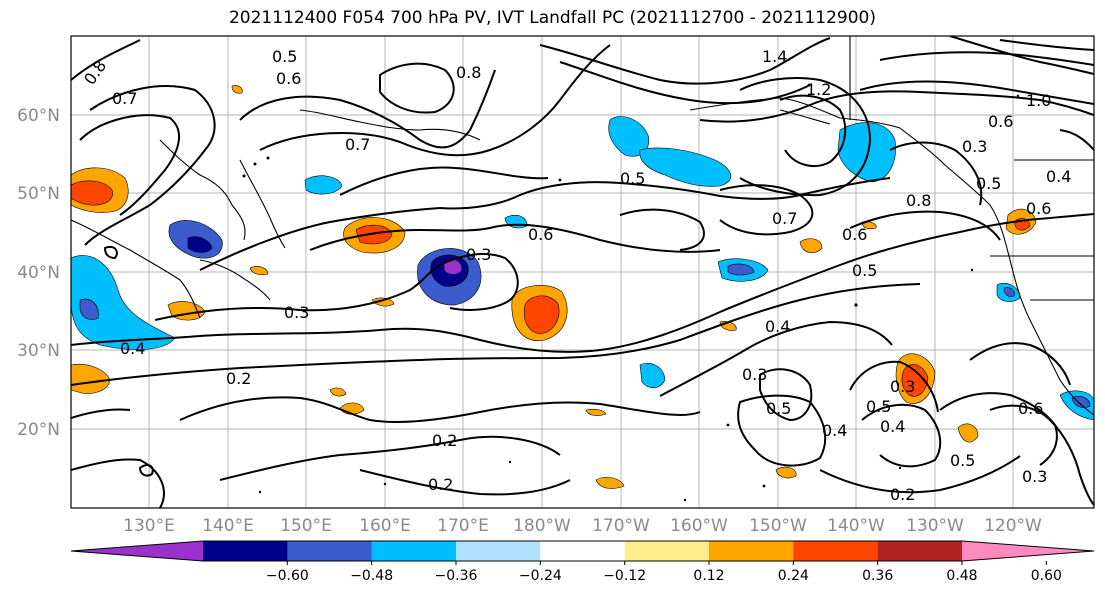  I want to click on colorbar-tick-label: −0.60, so click(287, 576).